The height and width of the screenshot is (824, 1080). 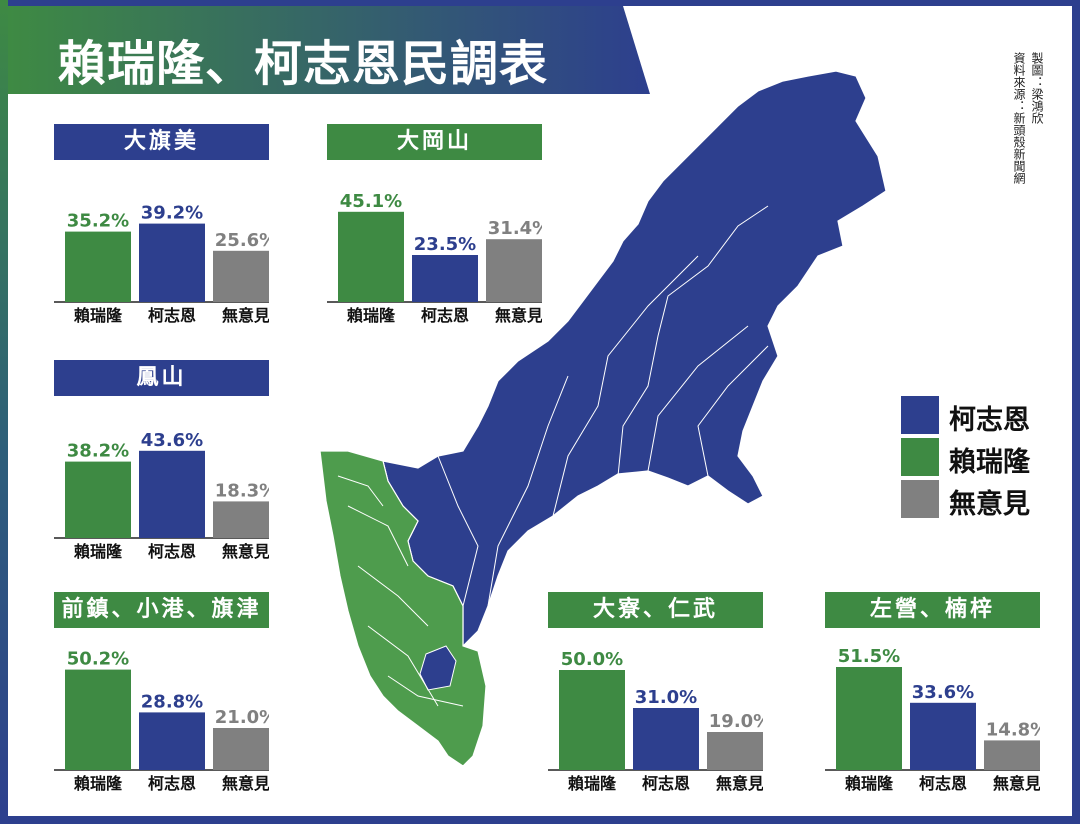 I want to click on legend-label: 柯志恩, so click(x=989, y=420).